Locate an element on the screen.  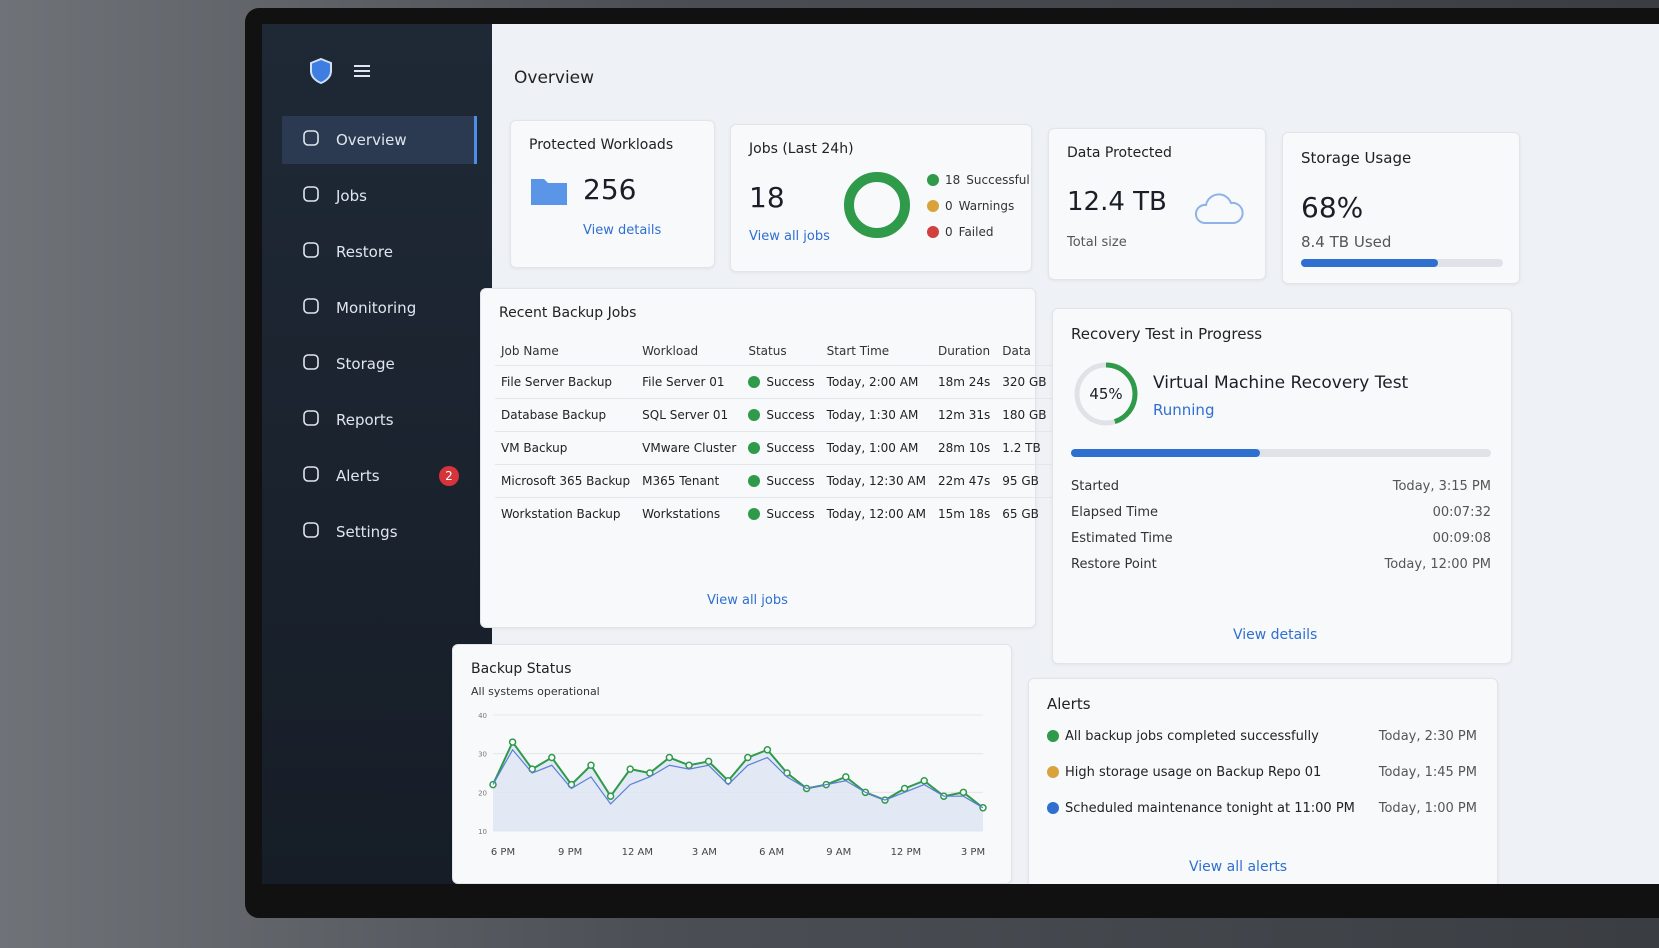
legend-count: 0 is located at coordinates (949, 206).